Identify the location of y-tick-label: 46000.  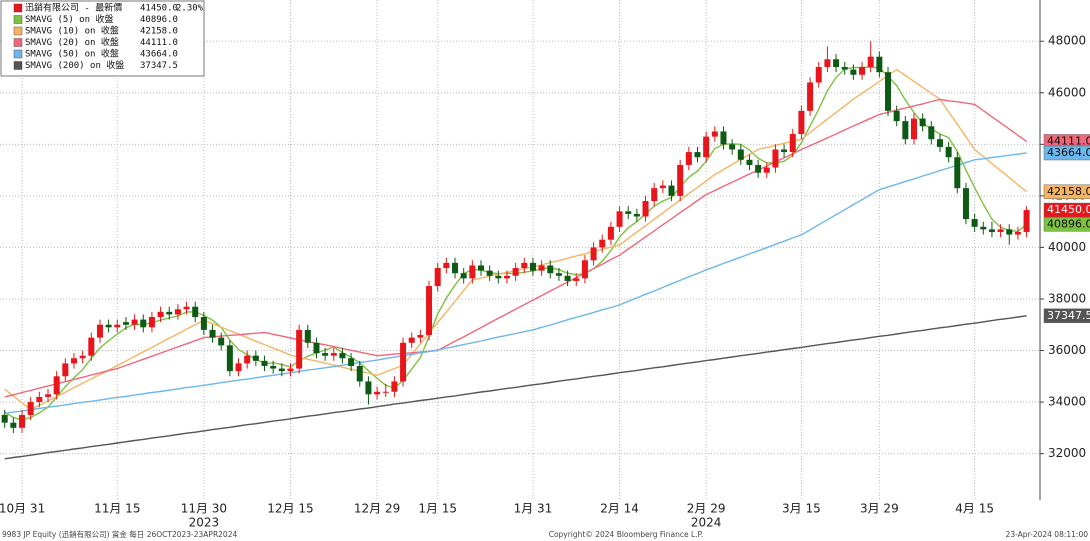
(1067, 92).